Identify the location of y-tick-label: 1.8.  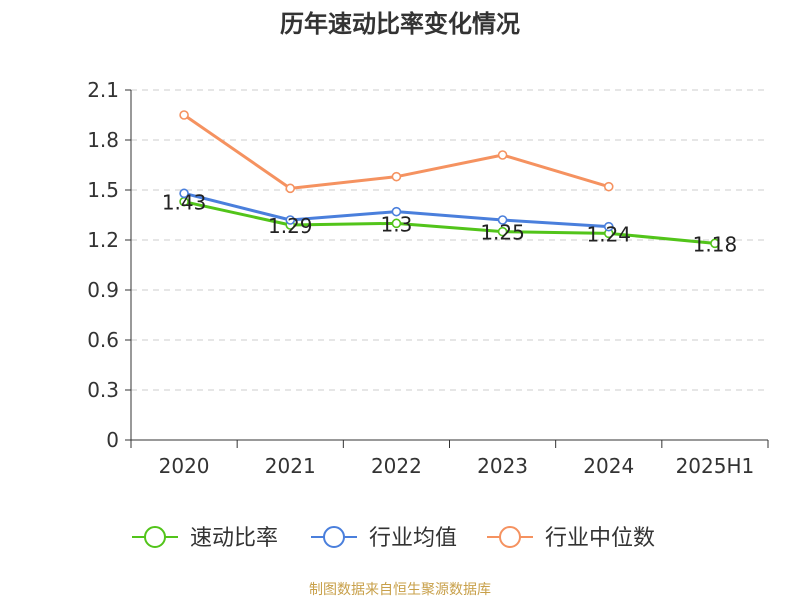
(103, 140).